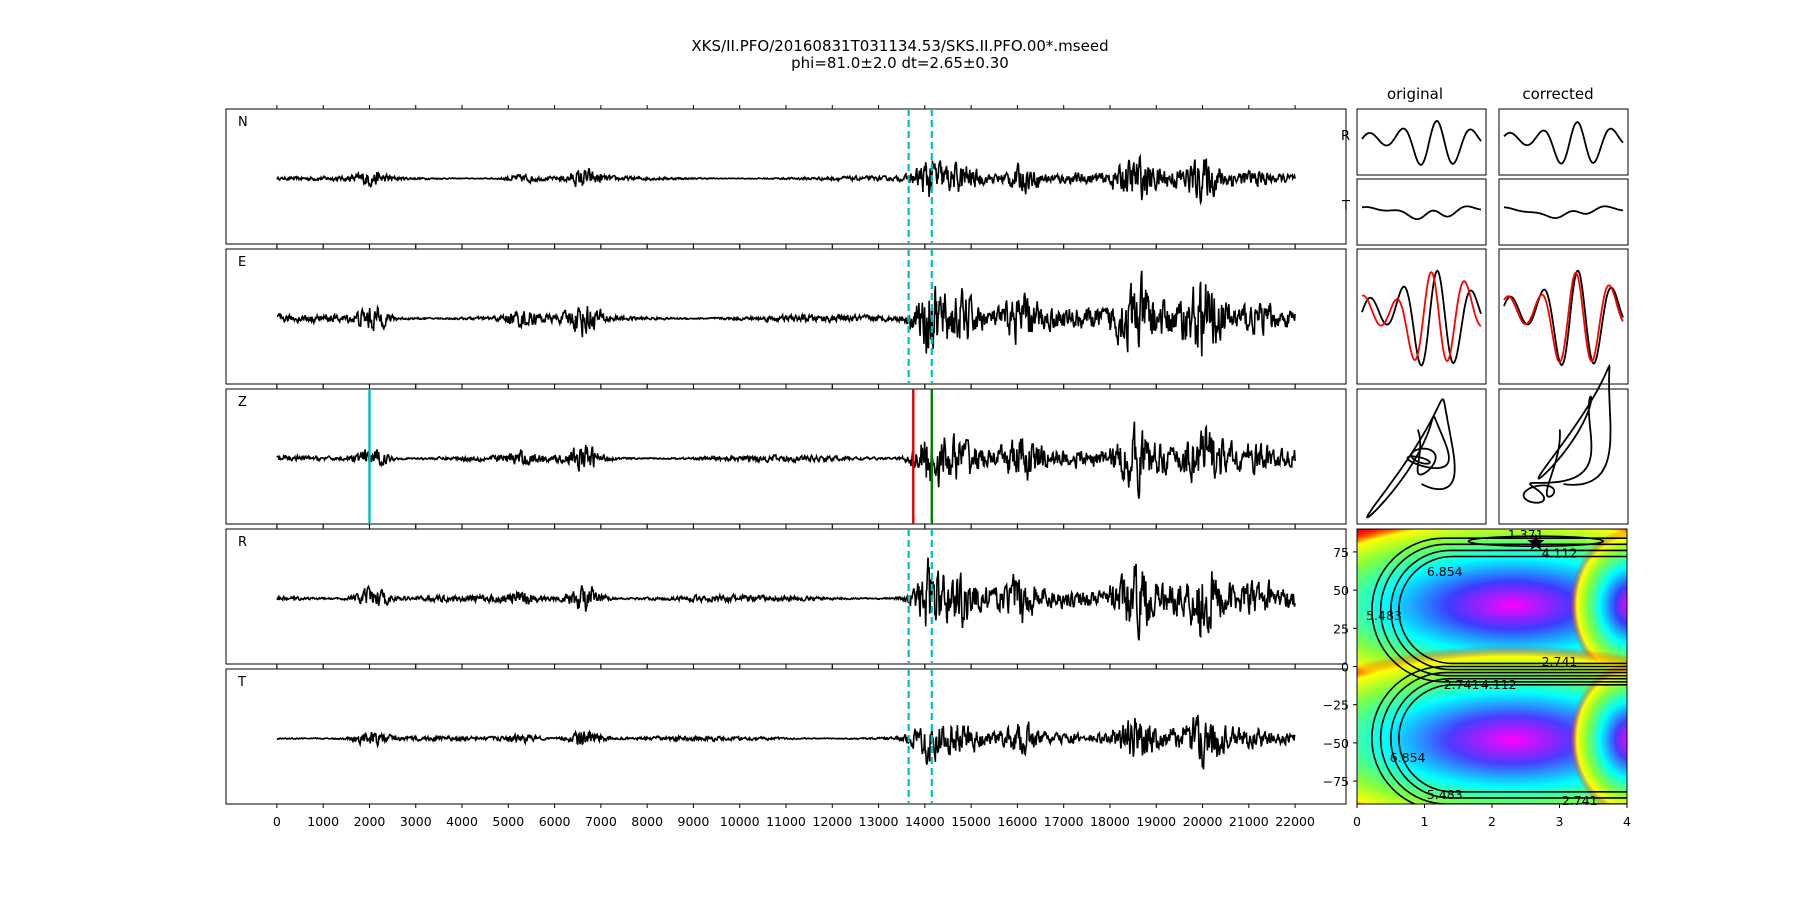  I want to click on heatmap-y-tick-label: 50, so click(1341, 590).